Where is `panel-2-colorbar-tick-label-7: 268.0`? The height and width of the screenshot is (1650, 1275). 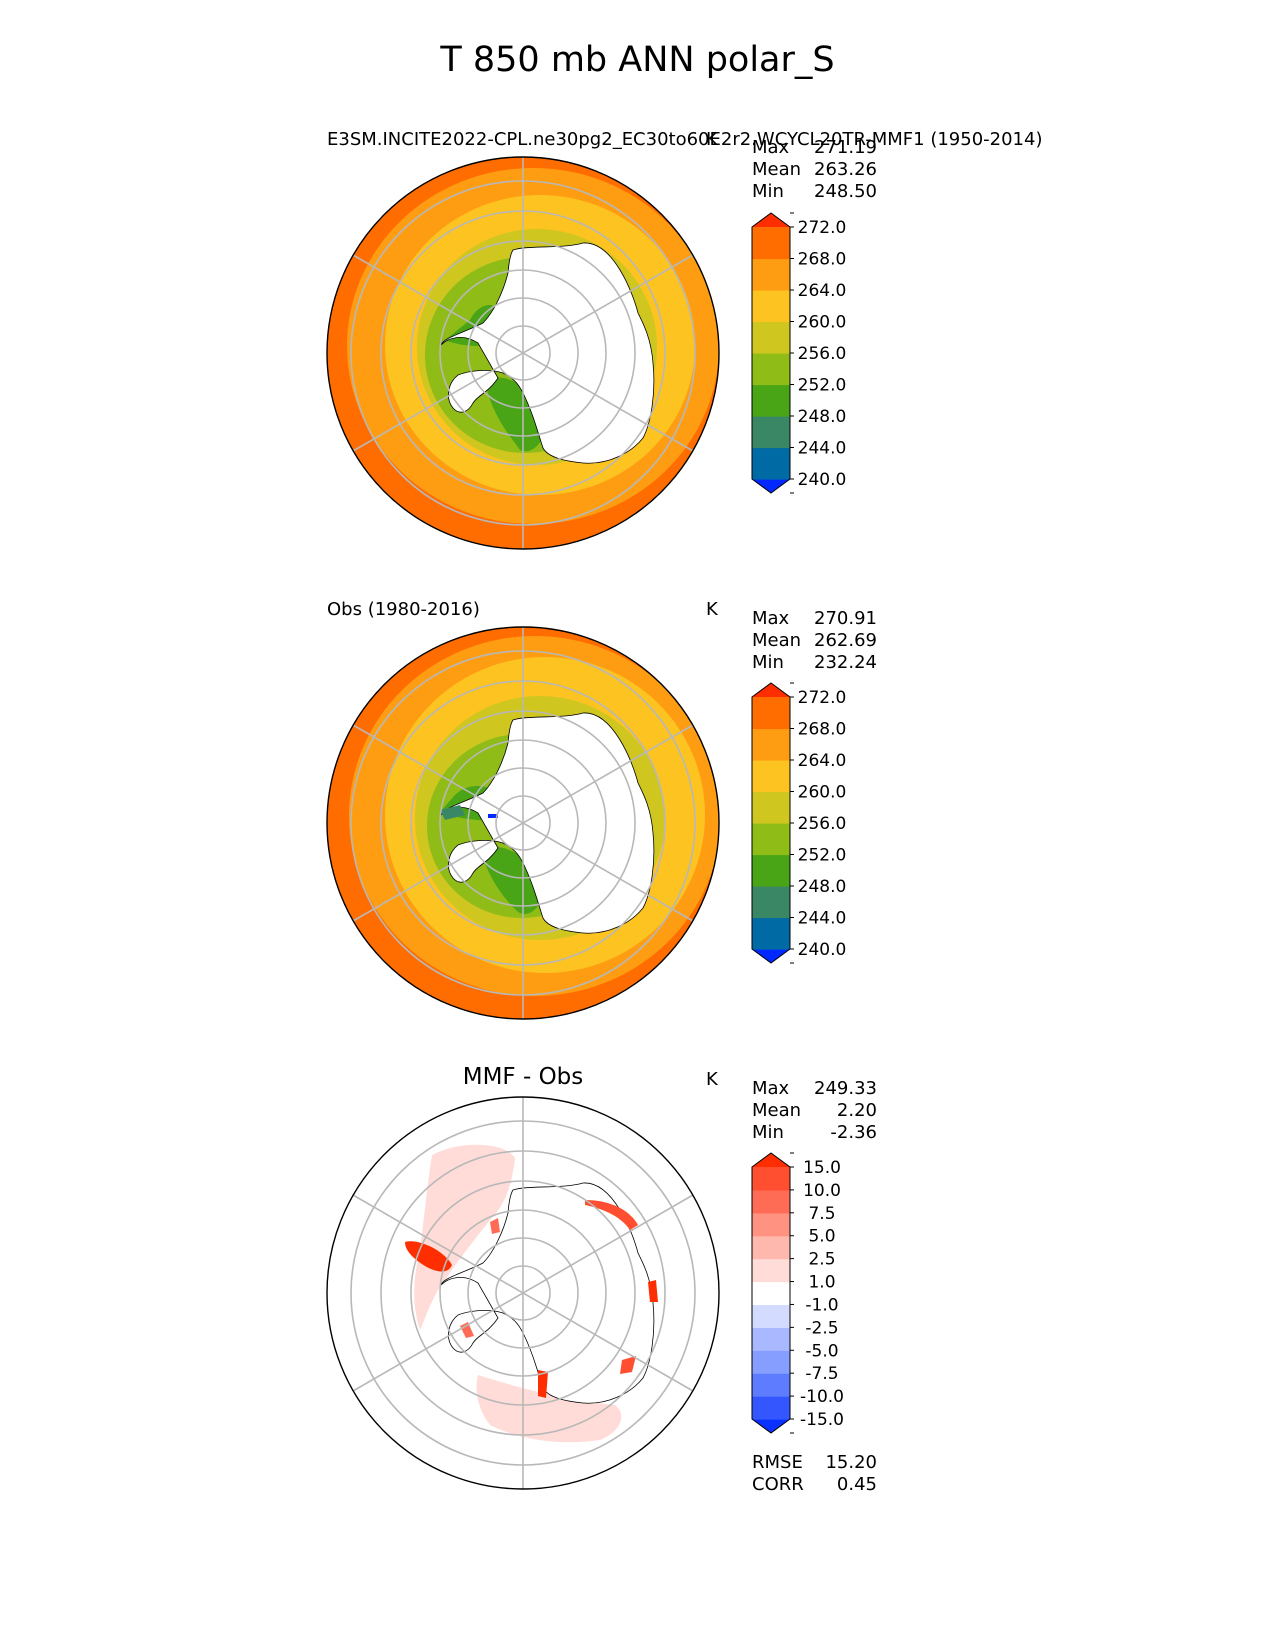 panel-2-colorbar-tick-label-7: 268.0 is located at coordinates (822, 730).